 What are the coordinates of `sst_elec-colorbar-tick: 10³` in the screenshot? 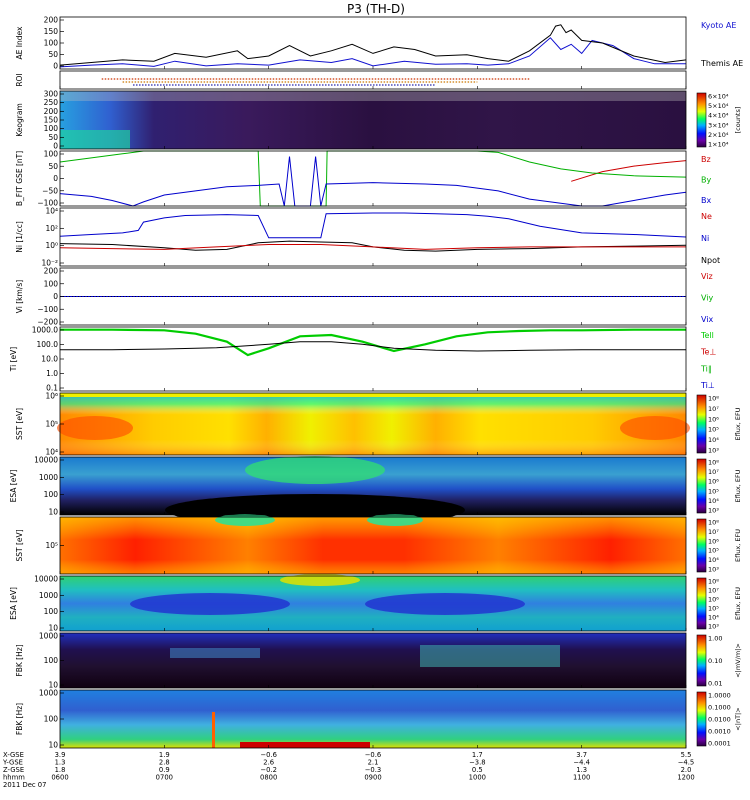 It's located at (713, 570).